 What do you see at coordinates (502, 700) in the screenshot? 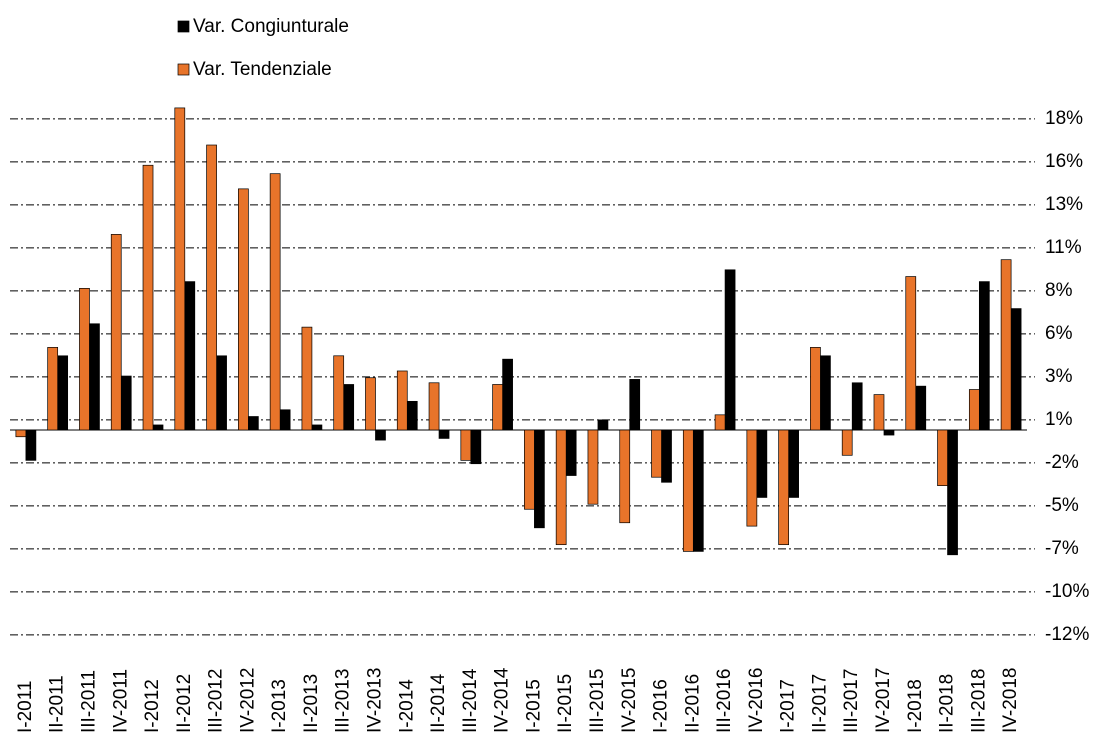
I see `x-tick-label: IV-2014` at bounding box center [502, 700].